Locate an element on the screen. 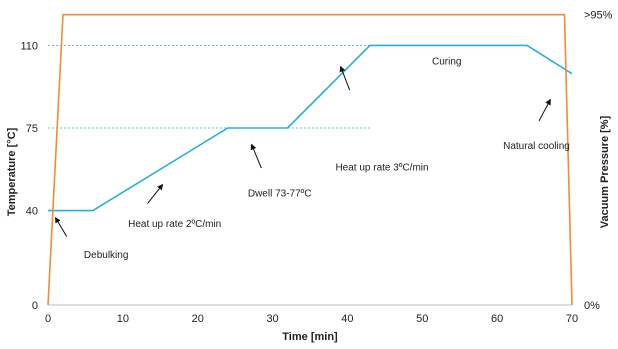 The height and width of the screenshot is (349, 618). y2-axis-label: Vacuum Pressure [%] is located at coordinates (605, 171).